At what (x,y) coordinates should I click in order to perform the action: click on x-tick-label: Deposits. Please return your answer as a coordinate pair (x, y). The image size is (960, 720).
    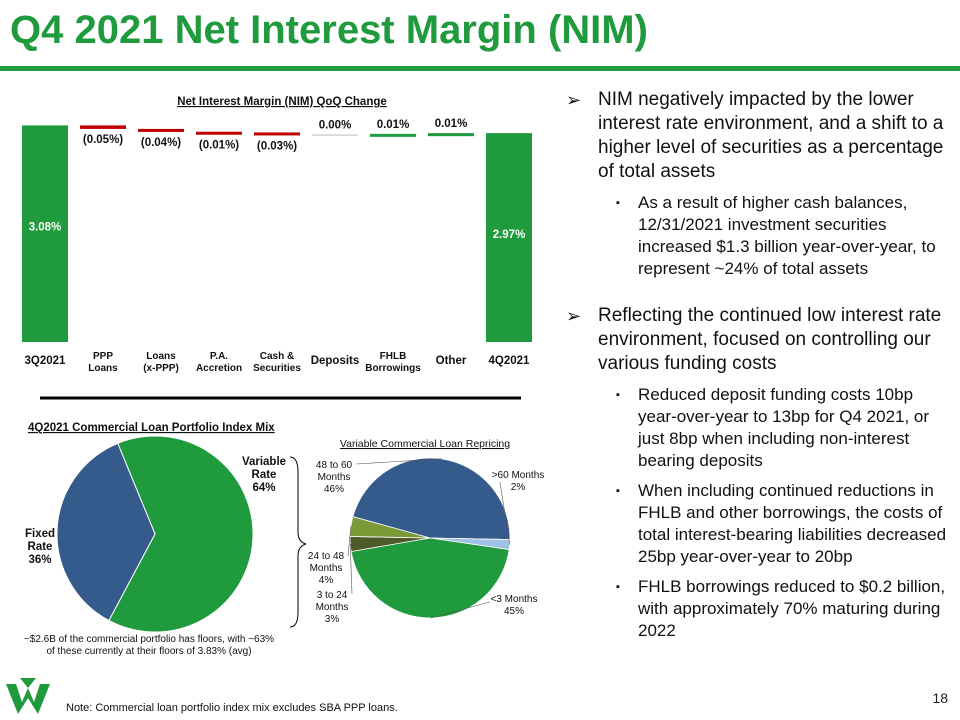
    Looking at the image, I should click on (335, 361).